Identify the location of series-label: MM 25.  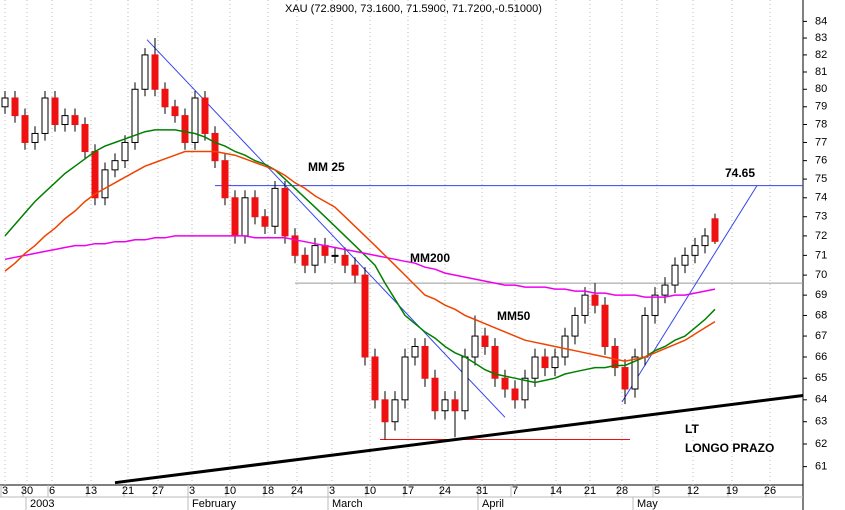
(326, 167).